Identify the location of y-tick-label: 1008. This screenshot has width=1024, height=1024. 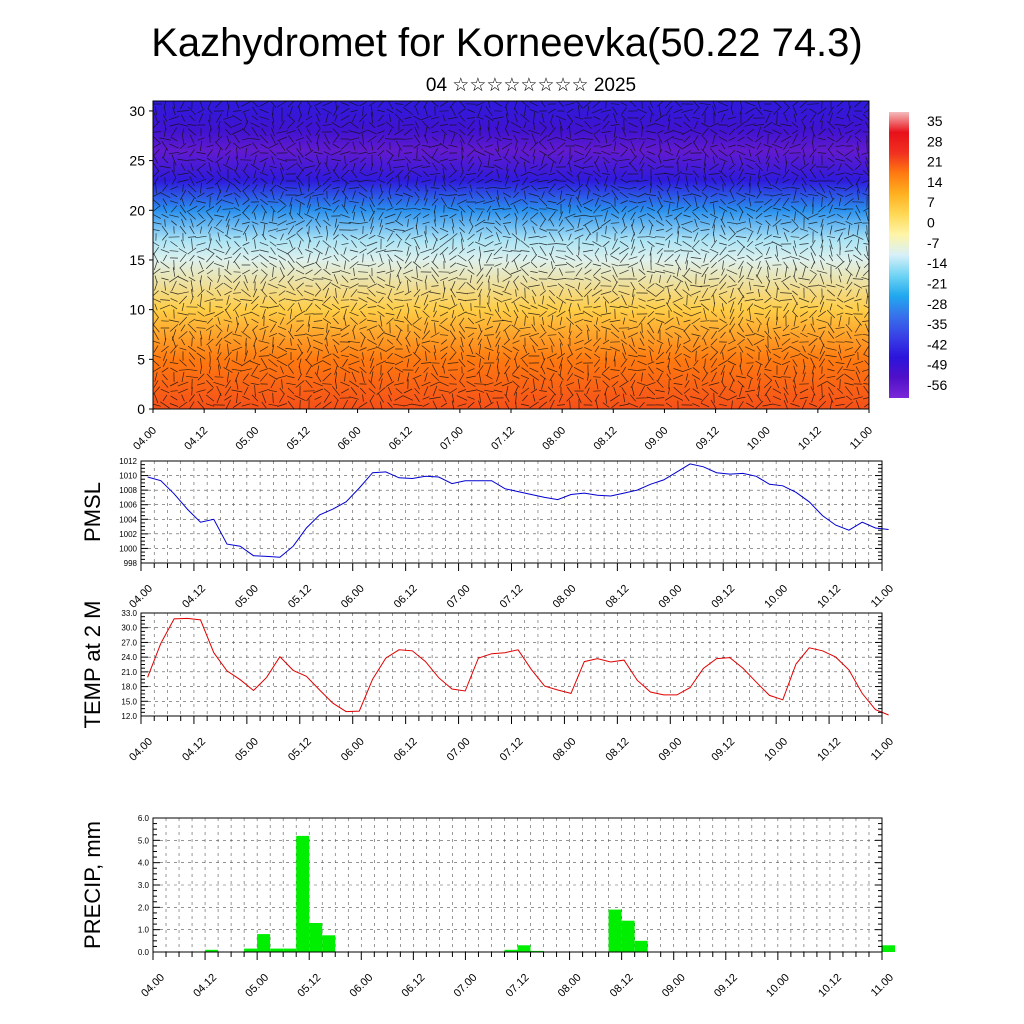
(128, 490).